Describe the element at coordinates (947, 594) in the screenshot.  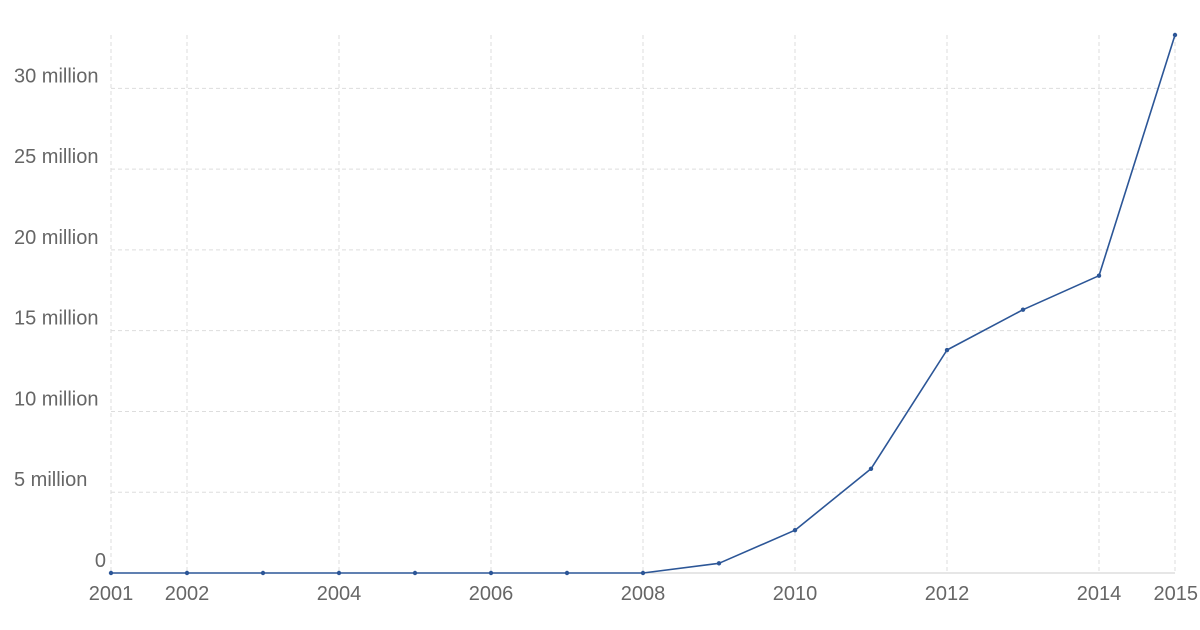
I see `x-tick-label: 2012` at that location.